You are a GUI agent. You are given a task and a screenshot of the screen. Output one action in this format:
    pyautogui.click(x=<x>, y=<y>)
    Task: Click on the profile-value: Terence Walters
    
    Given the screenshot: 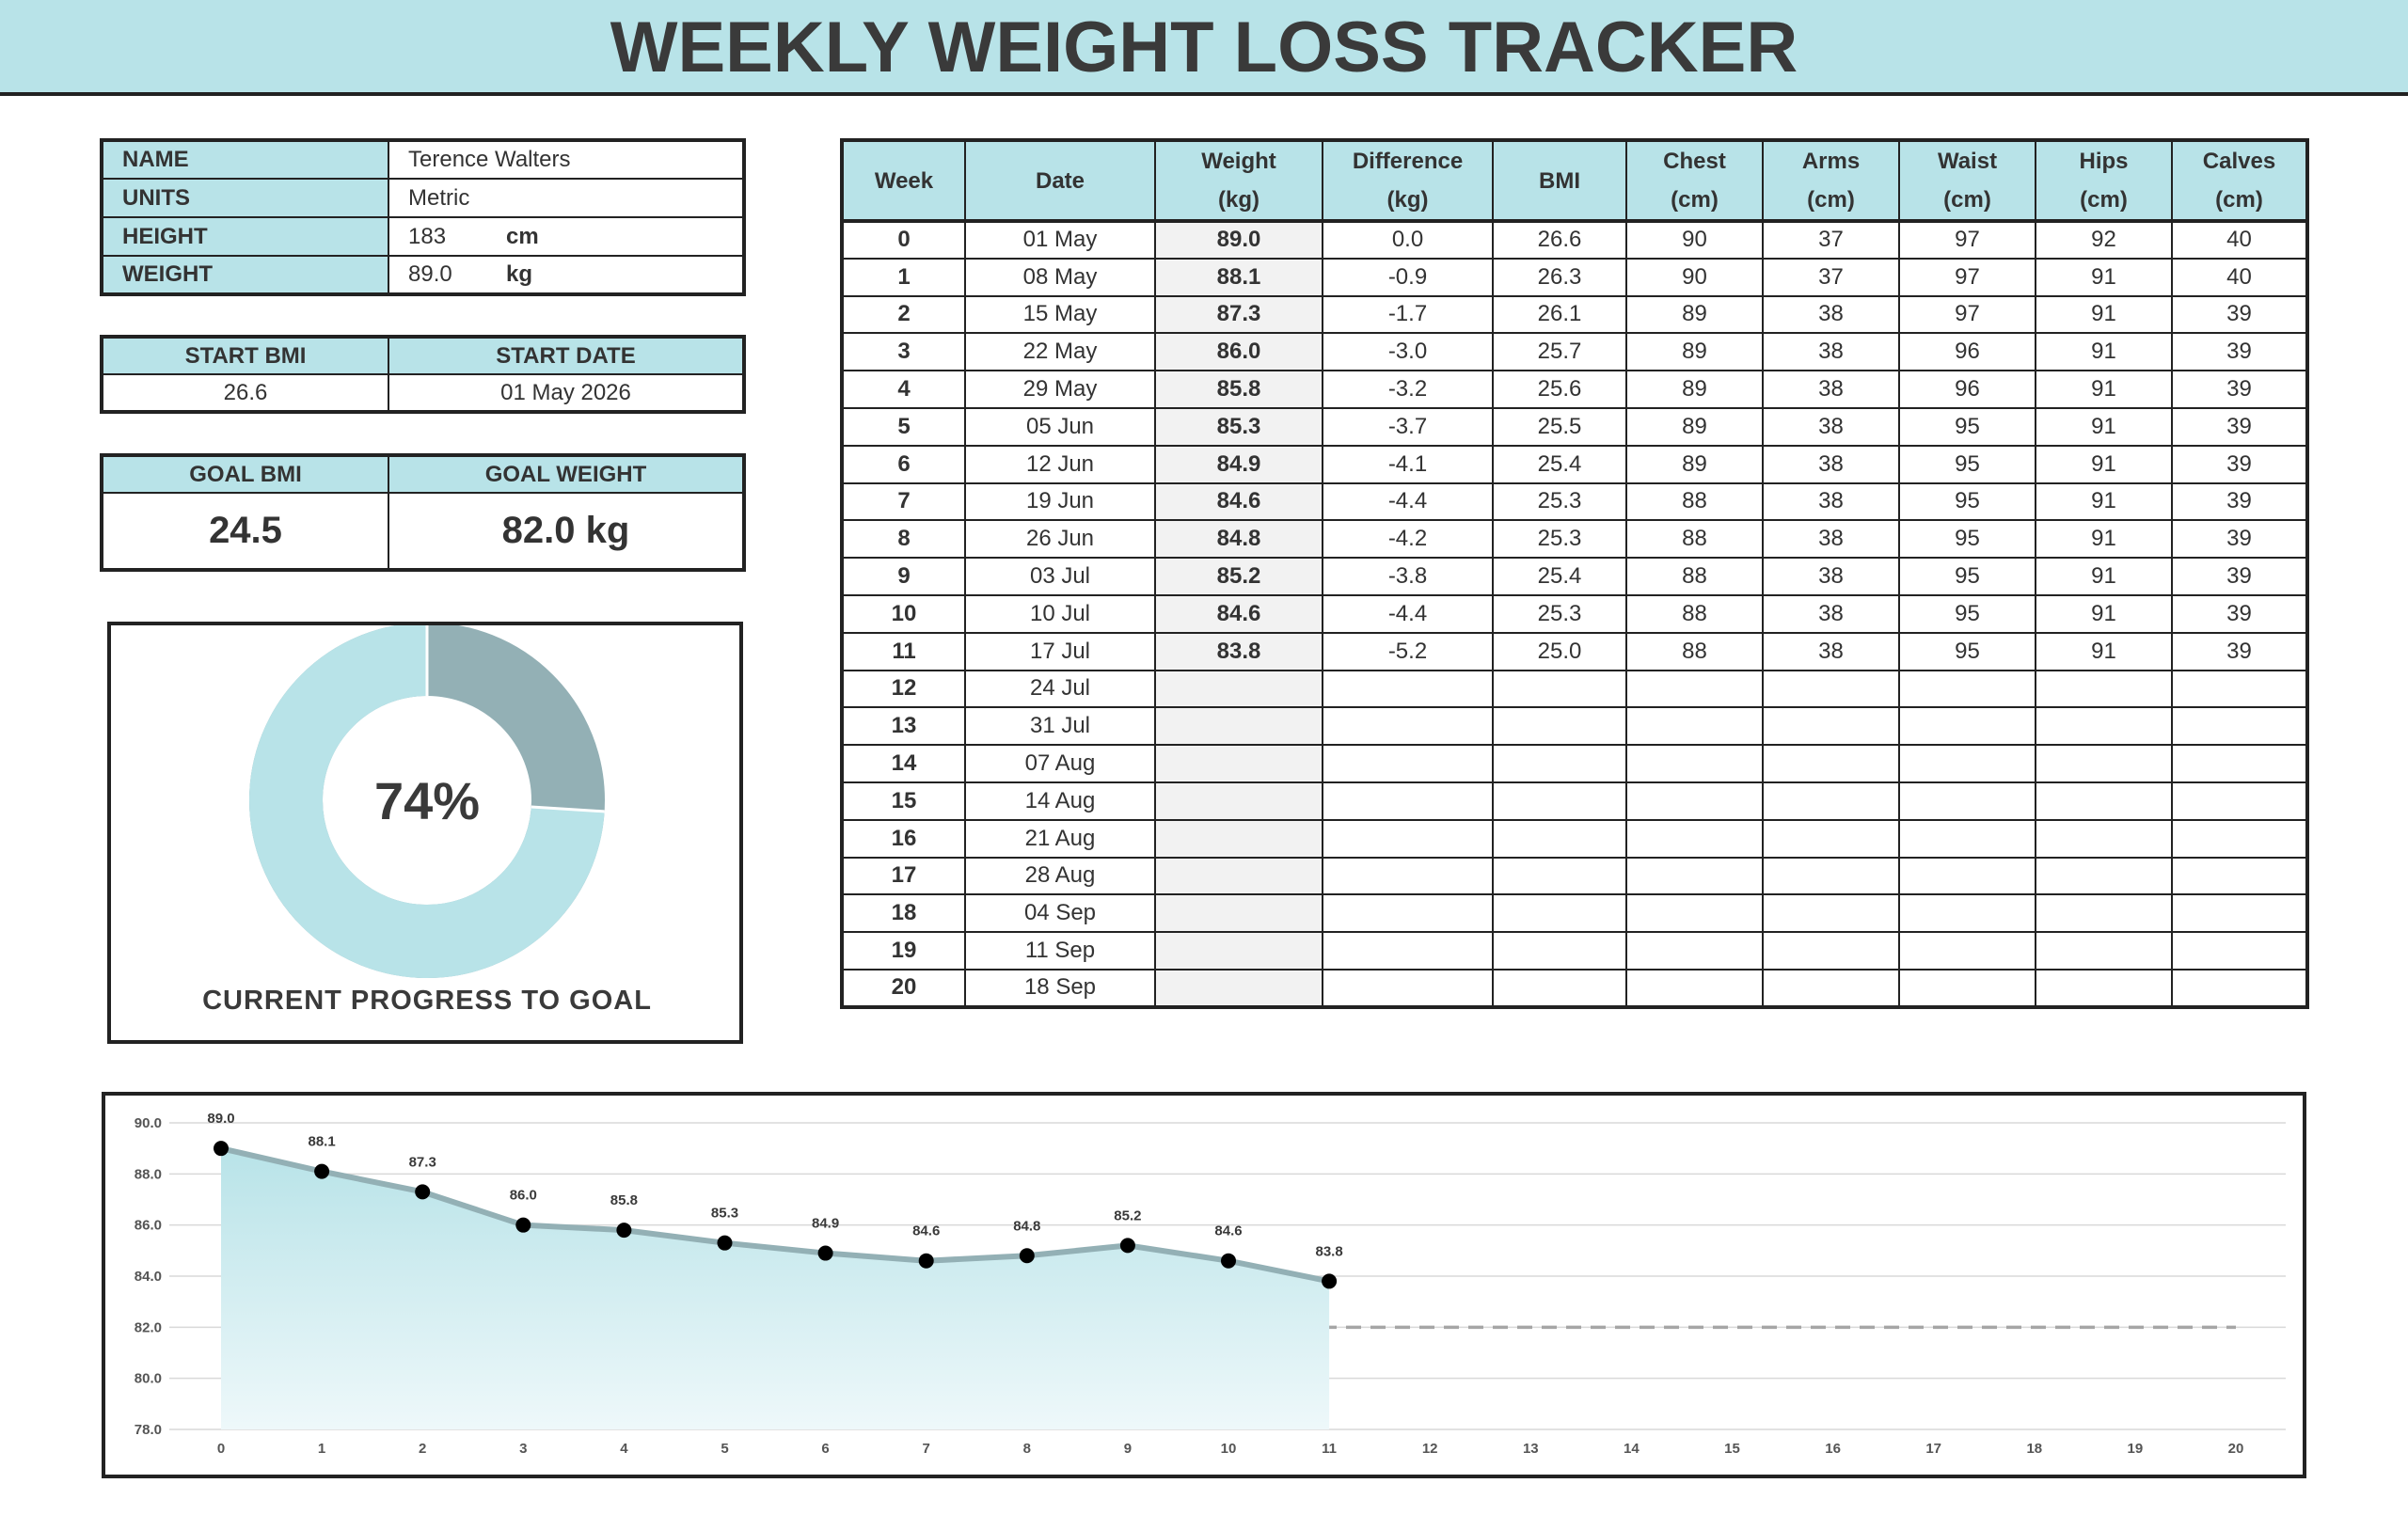 What is the action you would take?
    pyautogui.click(x=490, y=159)
    